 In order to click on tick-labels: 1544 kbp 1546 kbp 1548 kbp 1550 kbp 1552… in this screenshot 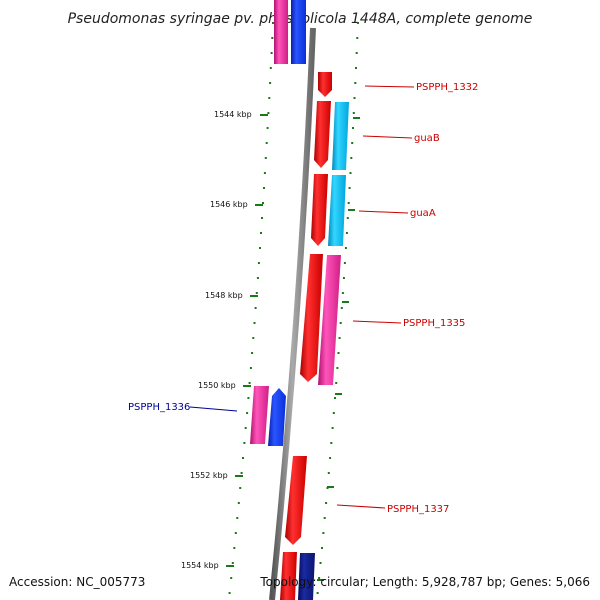, I will do `click(224, 340)`.